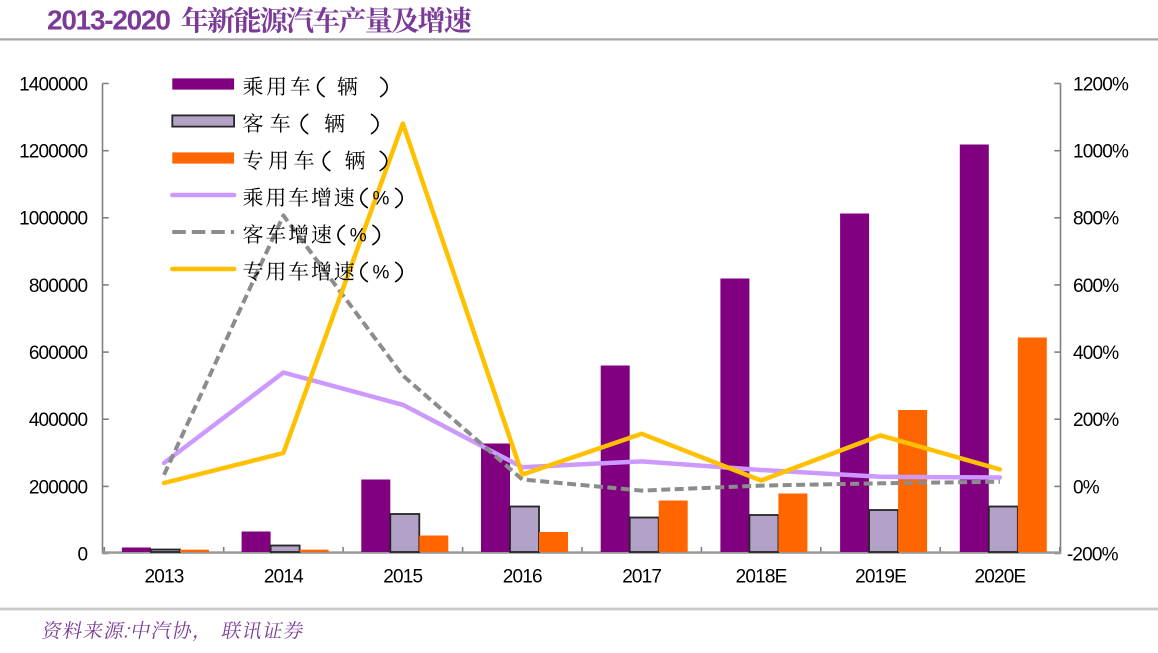 The image size is (1158, 653). I want to click on svg-text: 600000, so click(58, 353).